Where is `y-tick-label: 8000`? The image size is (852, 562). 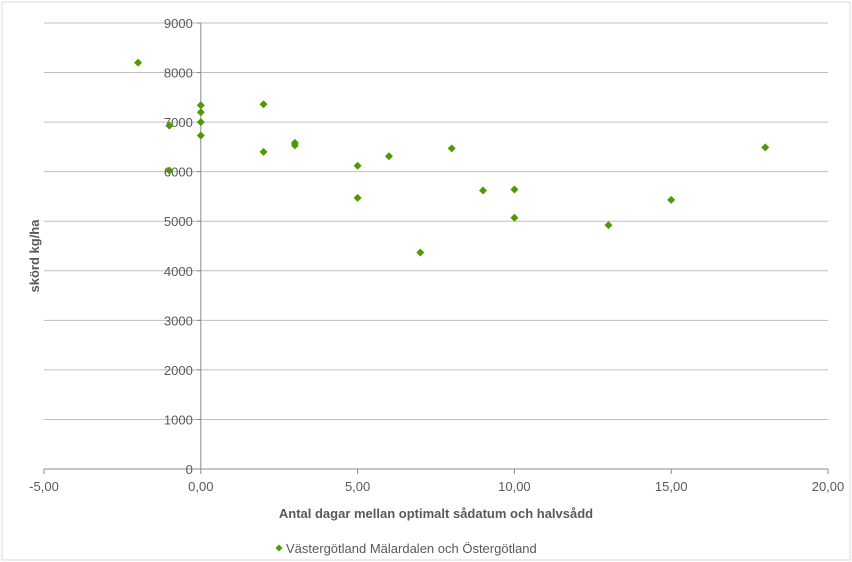 y-tick-label: 8000 is located at coordinates (178, 73).